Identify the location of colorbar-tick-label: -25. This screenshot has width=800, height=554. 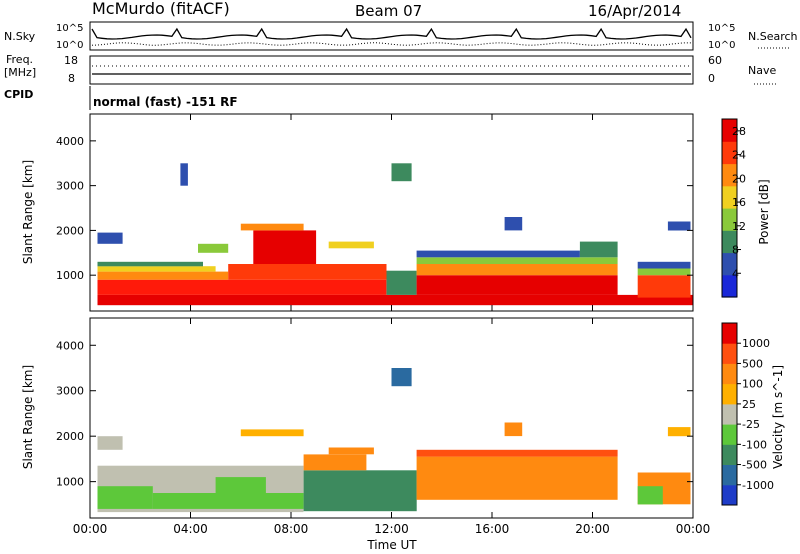
(751, 424).